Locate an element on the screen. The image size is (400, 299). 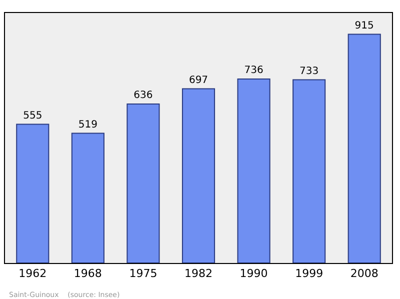
x-tick-label: 2008 is located at coordinates (364, 273).